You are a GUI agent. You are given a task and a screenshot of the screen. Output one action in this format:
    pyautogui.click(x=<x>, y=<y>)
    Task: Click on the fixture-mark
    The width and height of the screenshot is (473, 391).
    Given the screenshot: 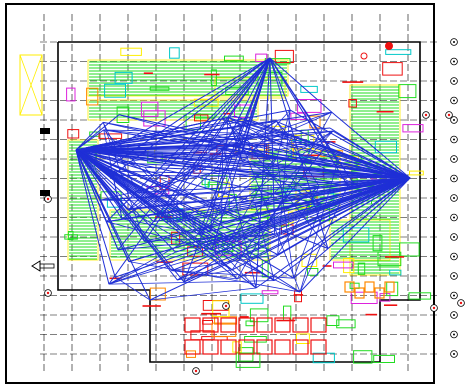 What is the action you would take?
    pyautogui.click(x=364, y=56)
    